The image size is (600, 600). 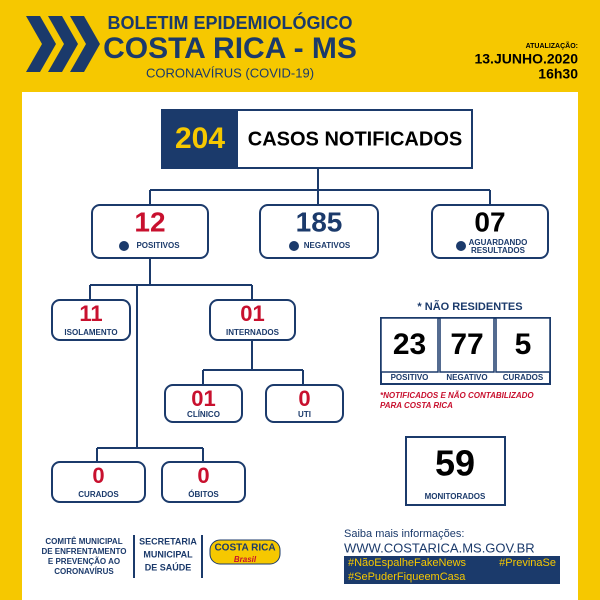 What do you see at coordinates (489, 221) in the screenshot?
I see `status-value: 07` at bounding box center [489, 221].